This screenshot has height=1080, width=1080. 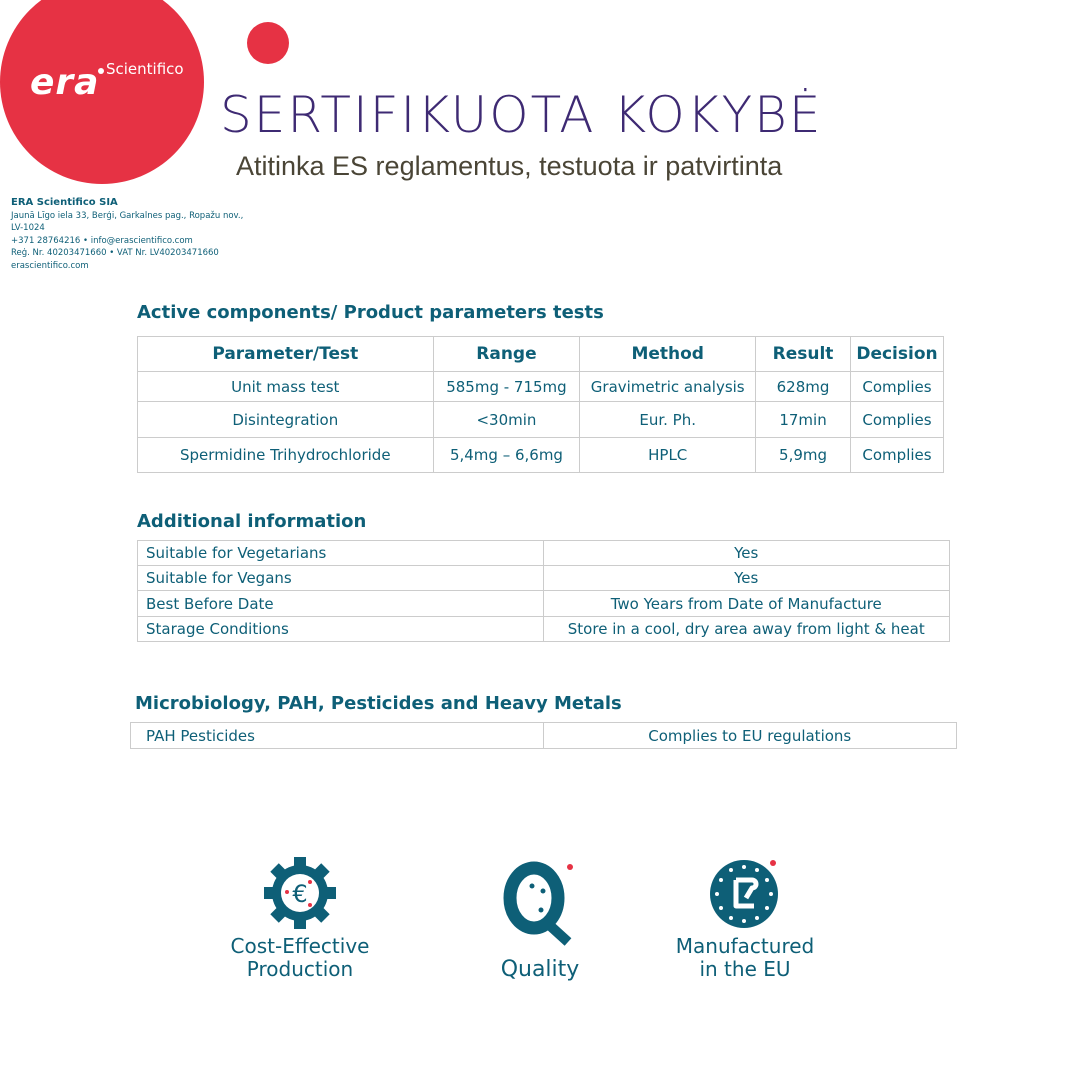 I want to click on feature-label: Production, so click(x=300, y=969).